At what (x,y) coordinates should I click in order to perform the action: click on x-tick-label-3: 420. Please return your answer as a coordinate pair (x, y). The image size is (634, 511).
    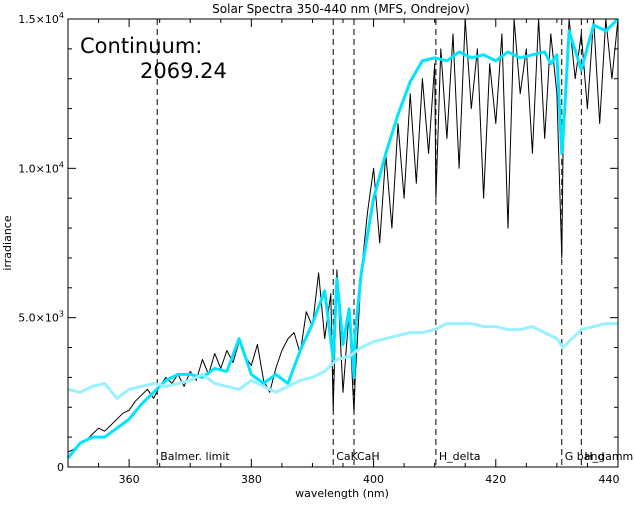
    Looking at the image, I should click on (495, 479).